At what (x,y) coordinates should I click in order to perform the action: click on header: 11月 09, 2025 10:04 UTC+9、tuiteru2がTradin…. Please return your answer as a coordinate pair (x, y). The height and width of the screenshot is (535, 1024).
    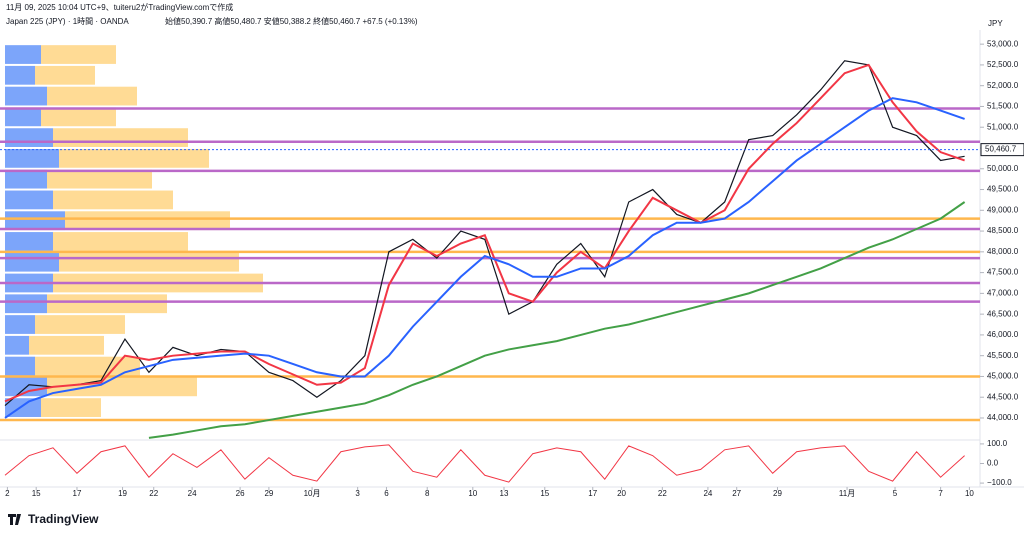
    Looking at the image, I should click on (119, 7).